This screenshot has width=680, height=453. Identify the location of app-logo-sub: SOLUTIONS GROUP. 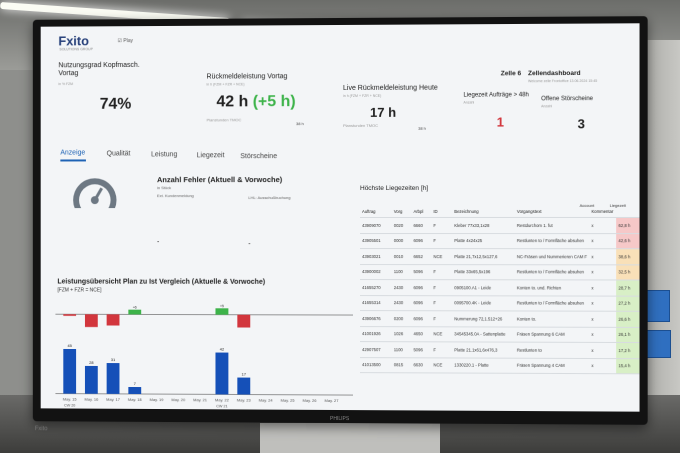
(76, 49).